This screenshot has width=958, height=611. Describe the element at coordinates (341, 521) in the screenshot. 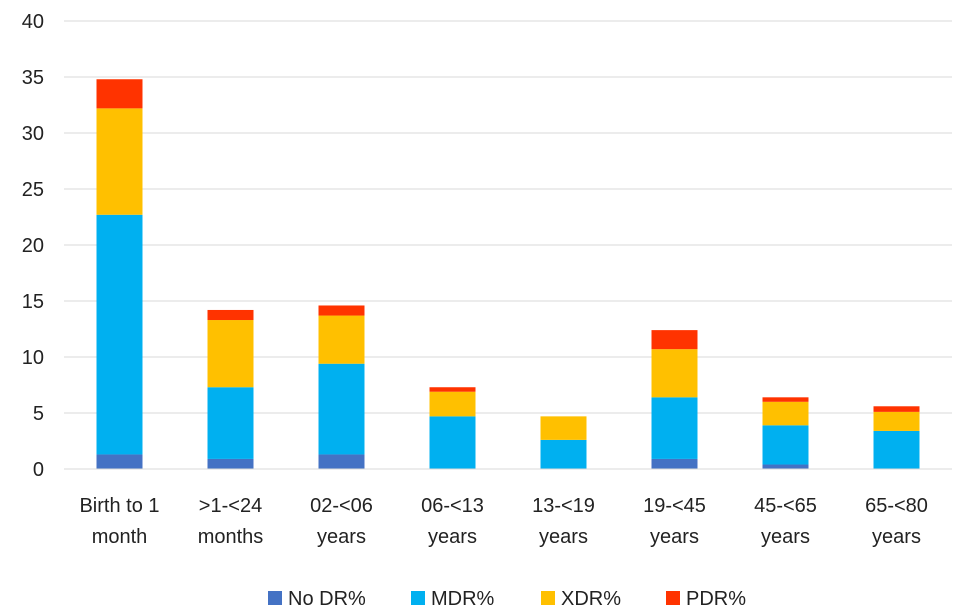

I see `x-category-label: 02-<06 years` at that location.